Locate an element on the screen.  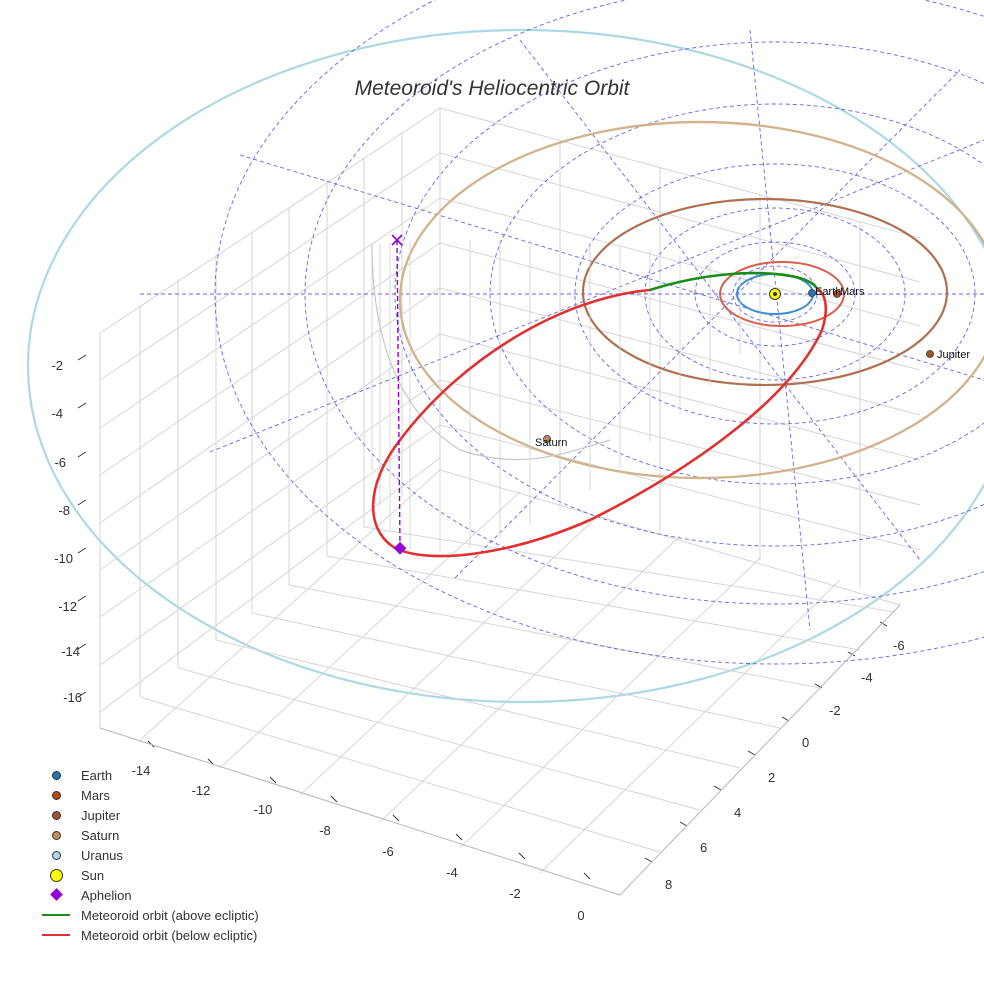
legend-item-mars: Mars is located at coordinates (149, 795).